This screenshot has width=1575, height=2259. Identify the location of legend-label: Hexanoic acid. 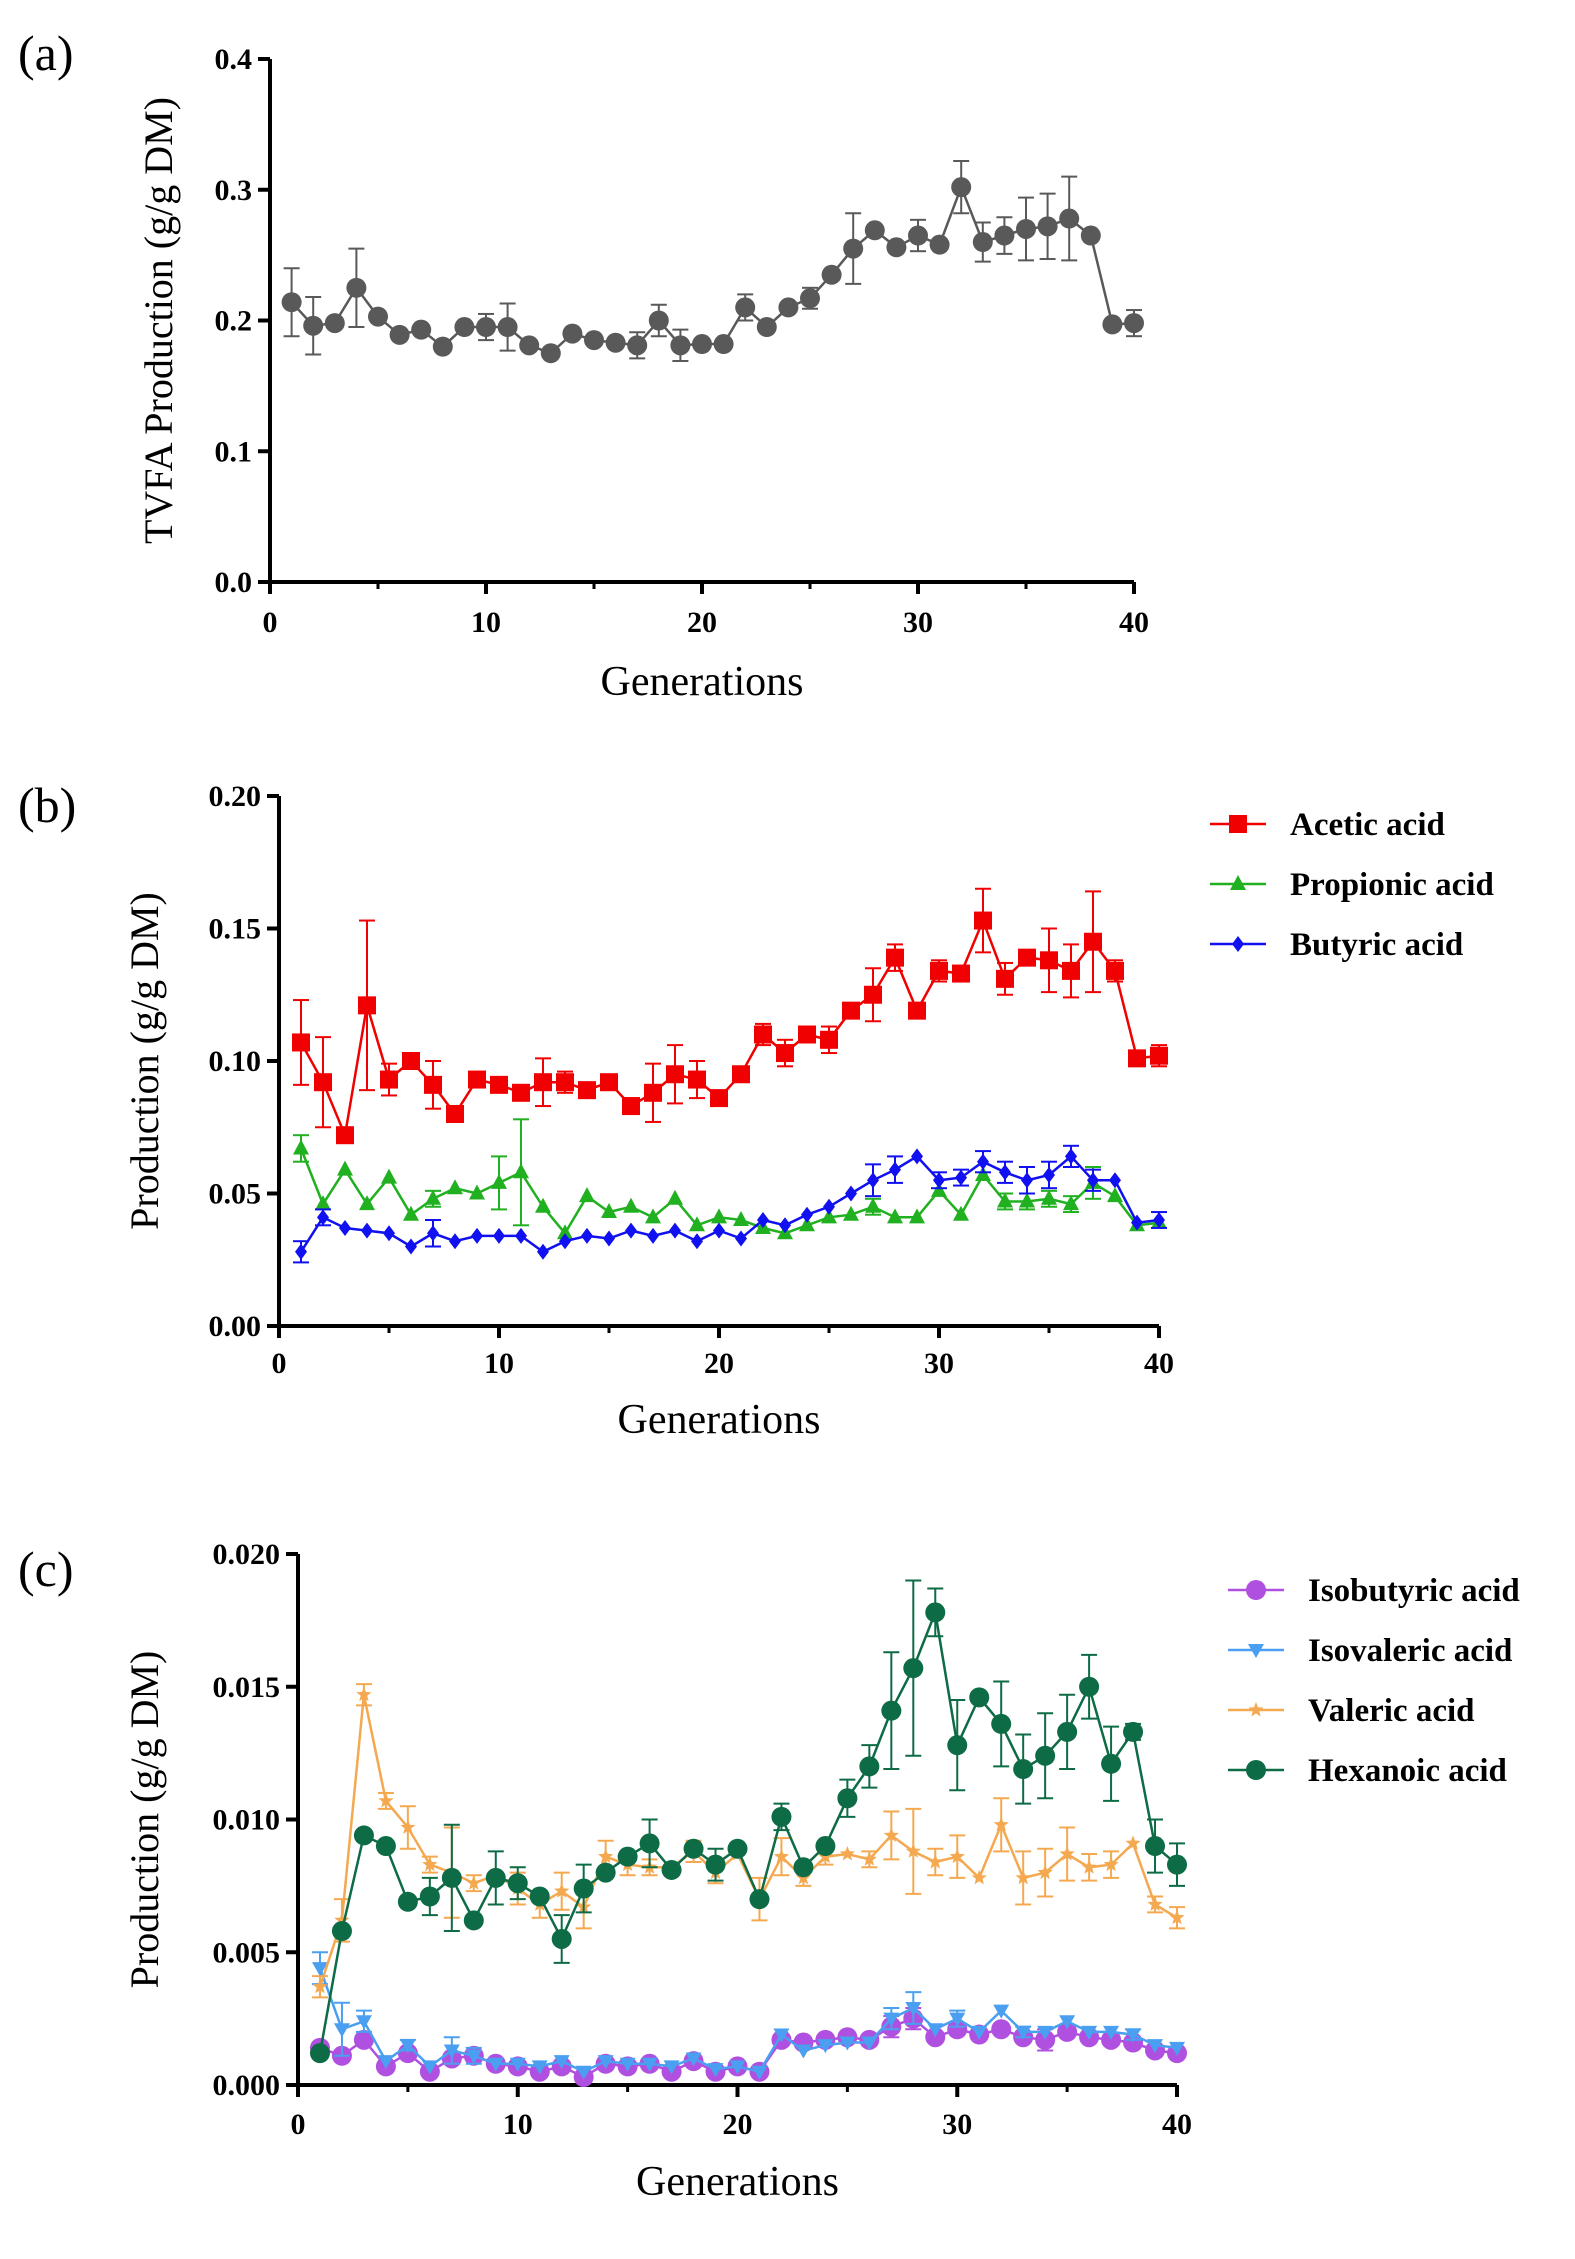
(1407, 1771).